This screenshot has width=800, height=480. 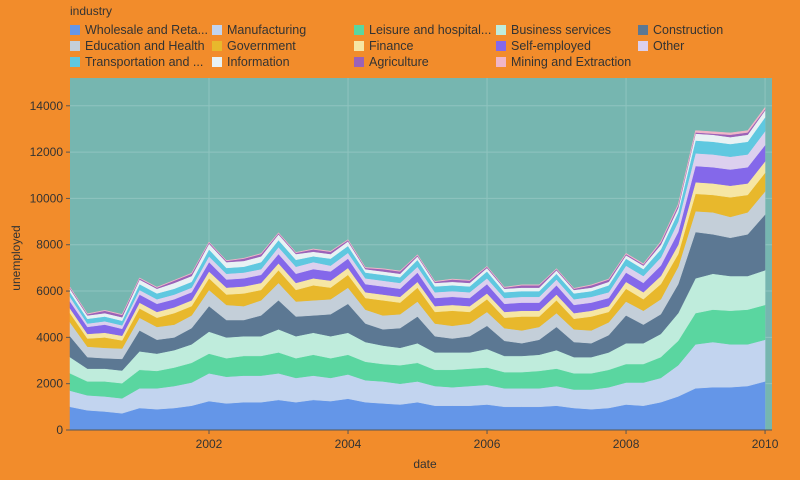 What do you see at coordinates (688, 30) in the screenshot?
I see `legend-label: Construction` at bounding box center [688, 30].